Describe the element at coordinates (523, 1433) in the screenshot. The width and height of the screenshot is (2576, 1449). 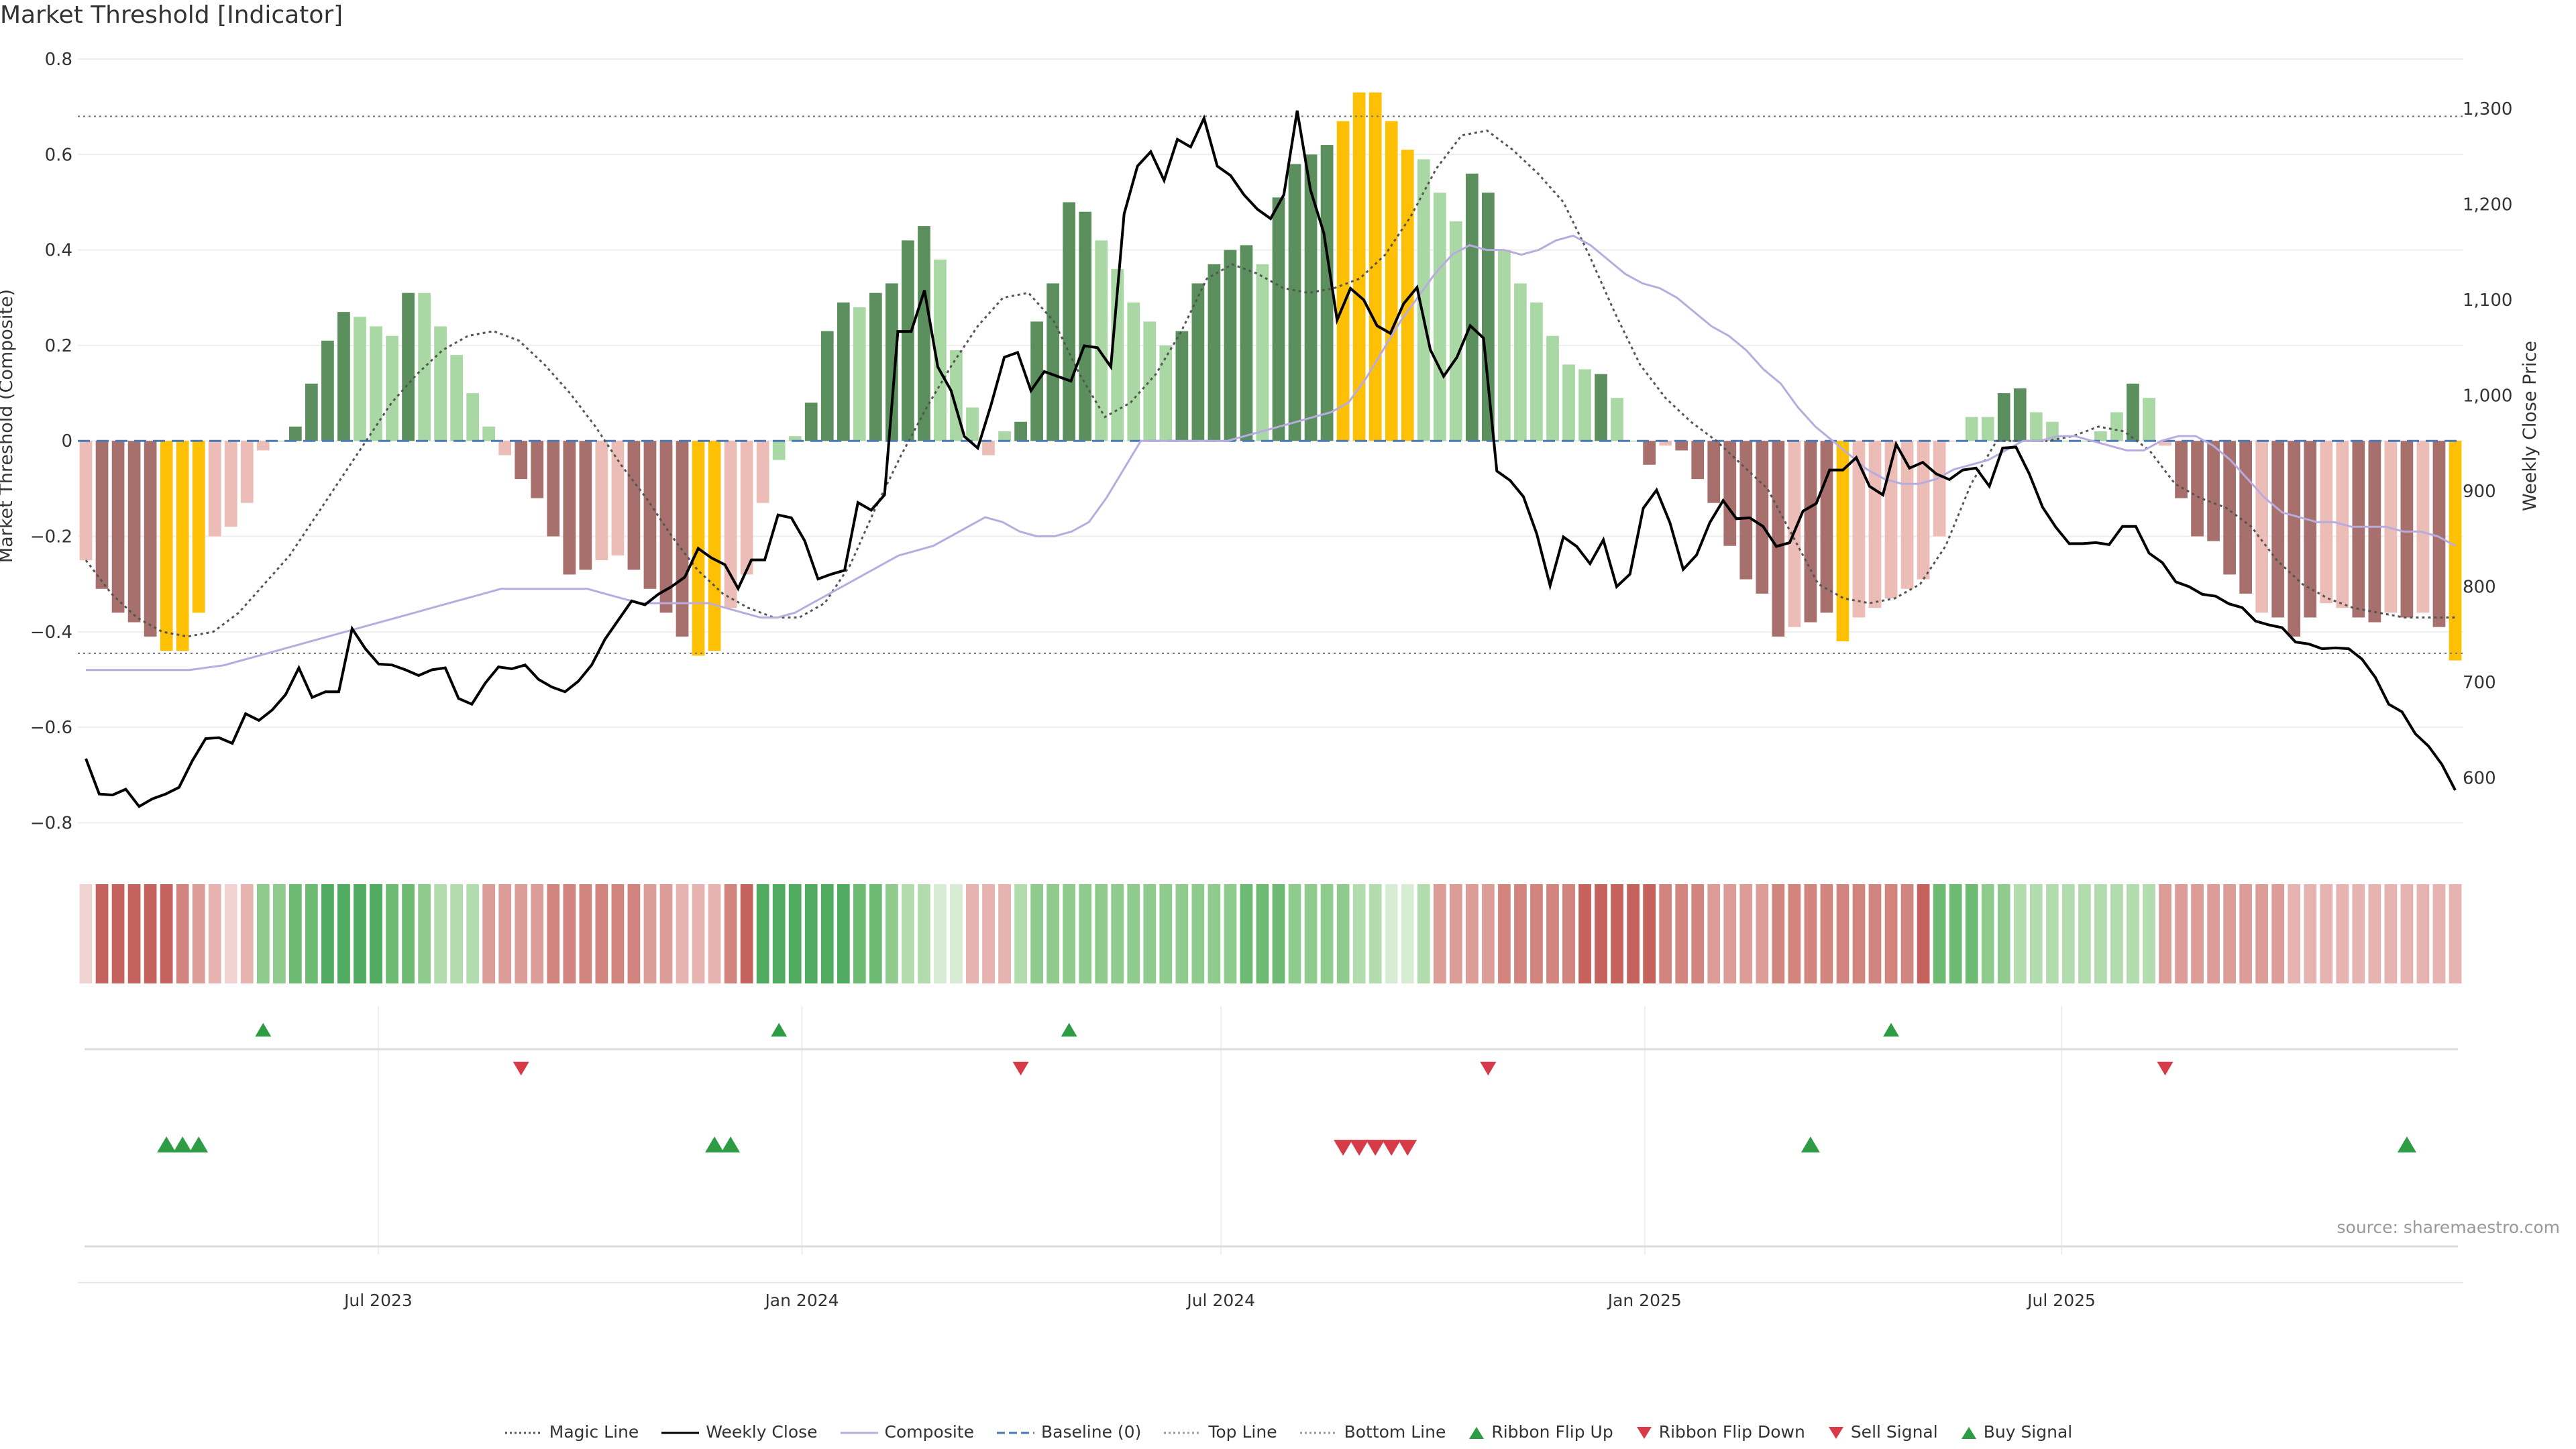
I see `dotted-line-icon` at that location.